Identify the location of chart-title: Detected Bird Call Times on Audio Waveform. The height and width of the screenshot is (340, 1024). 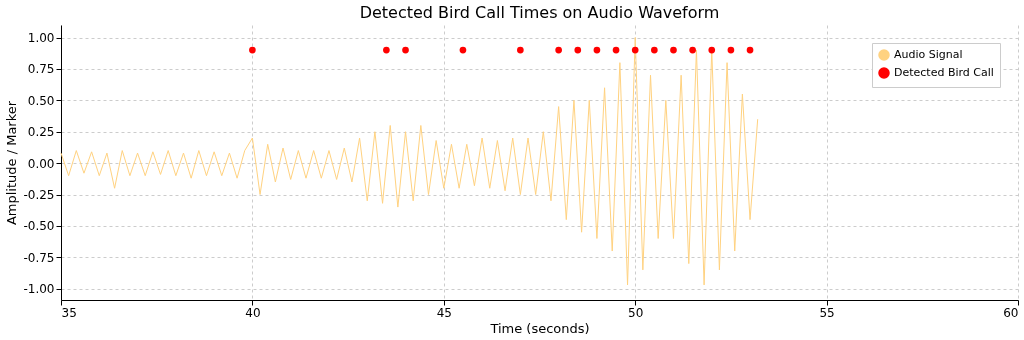
(539, 12).